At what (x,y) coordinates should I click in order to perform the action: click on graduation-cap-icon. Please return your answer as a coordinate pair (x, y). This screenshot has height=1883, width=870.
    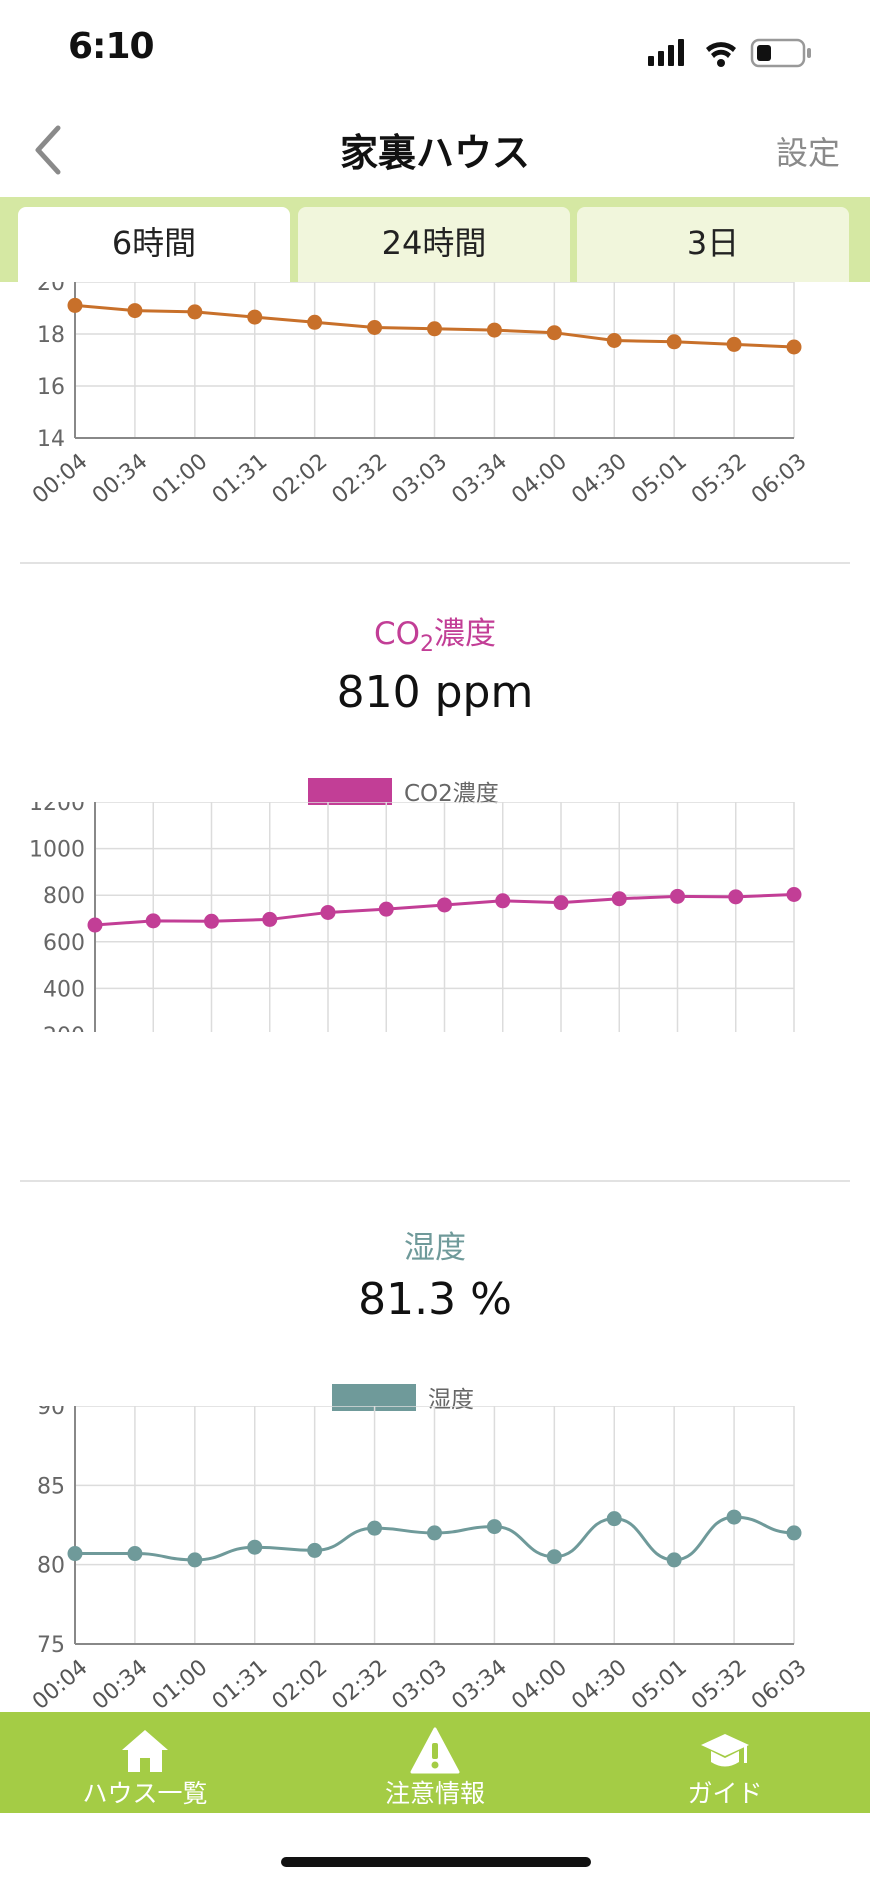
    Looking at the image, I should click on (725, 1750).